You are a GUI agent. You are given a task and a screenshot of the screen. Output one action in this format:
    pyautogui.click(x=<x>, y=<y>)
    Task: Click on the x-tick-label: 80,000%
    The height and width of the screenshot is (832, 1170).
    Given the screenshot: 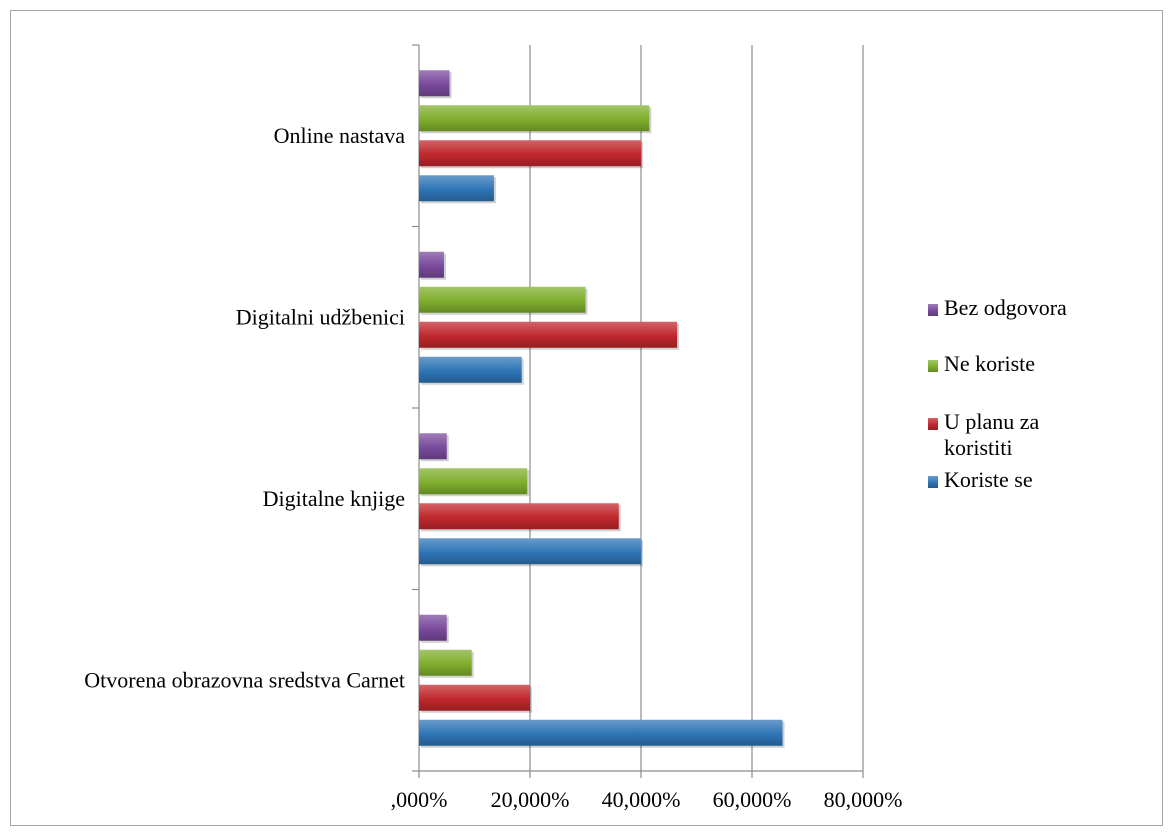 What is the action you would take?
    pyautogui.click(x=863, y=799)
    